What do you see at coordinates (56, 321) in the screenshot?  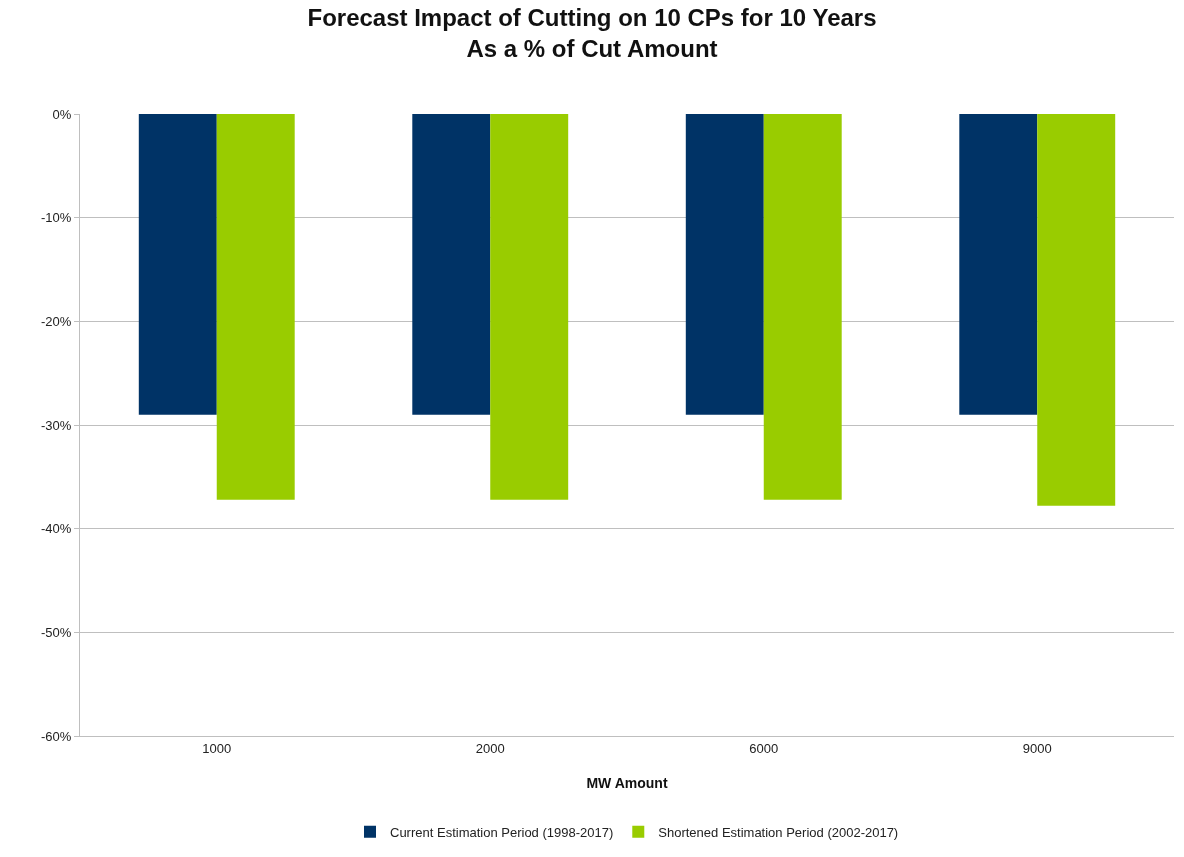 I see `y-tick-label: -20%` at bounding box center [56, 321].